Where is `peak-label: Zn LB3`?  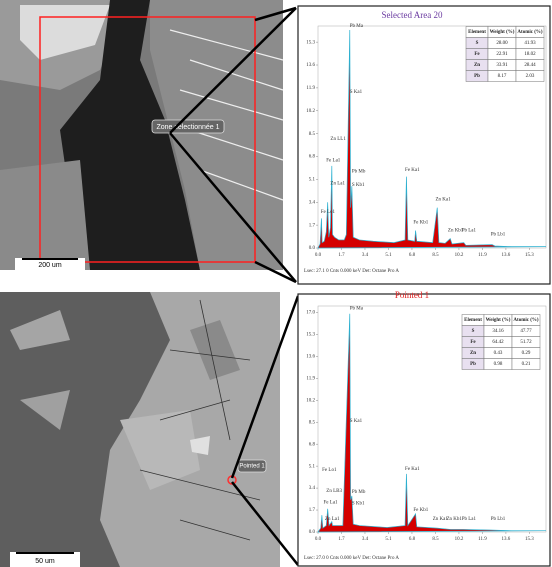
peak-label: Zn LB3 is located at coordinates (334, 491).